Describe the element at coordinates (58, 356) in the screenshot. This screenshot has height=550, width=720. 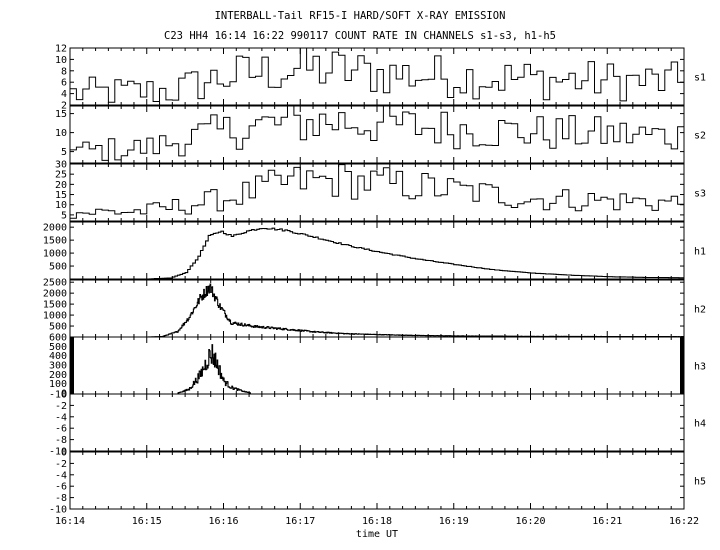
I see `y-tick-label-h3: 400` at that location.